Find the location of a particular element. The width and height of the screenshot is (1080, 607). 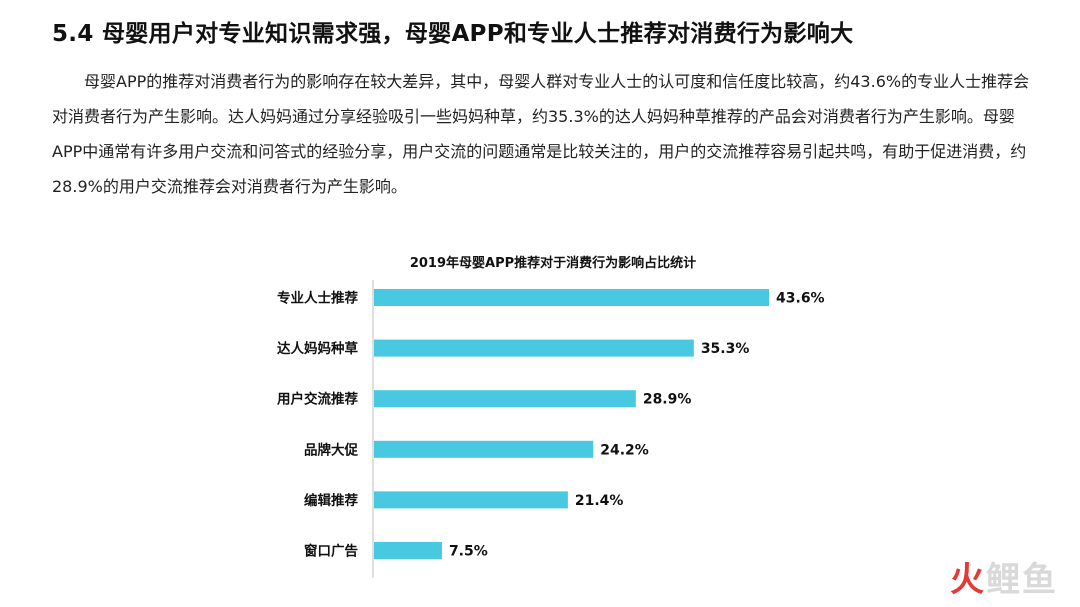

value-label-5: 21.4% is located at coordinates (599, 501).